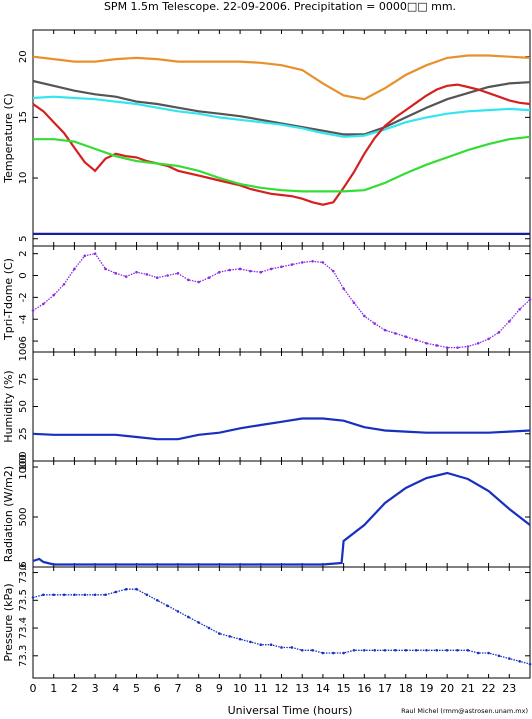 The width and height of the screenshot is (532, 719). What do you see at coordinates (23, 341) in the screenshot?
I see `y-tick-label: -6` at bounding box center [23, 341].